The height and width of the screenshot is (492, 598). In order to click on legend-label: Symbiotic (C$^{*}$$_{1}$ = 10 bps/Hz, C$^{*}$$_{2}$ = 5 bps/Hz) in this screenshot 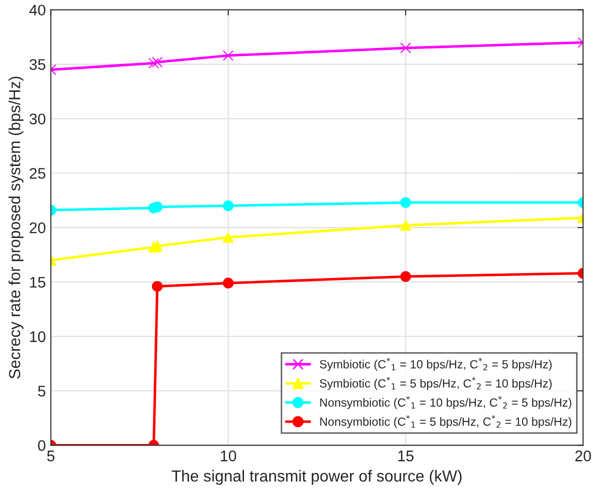, I will do `click(436, 364)`.